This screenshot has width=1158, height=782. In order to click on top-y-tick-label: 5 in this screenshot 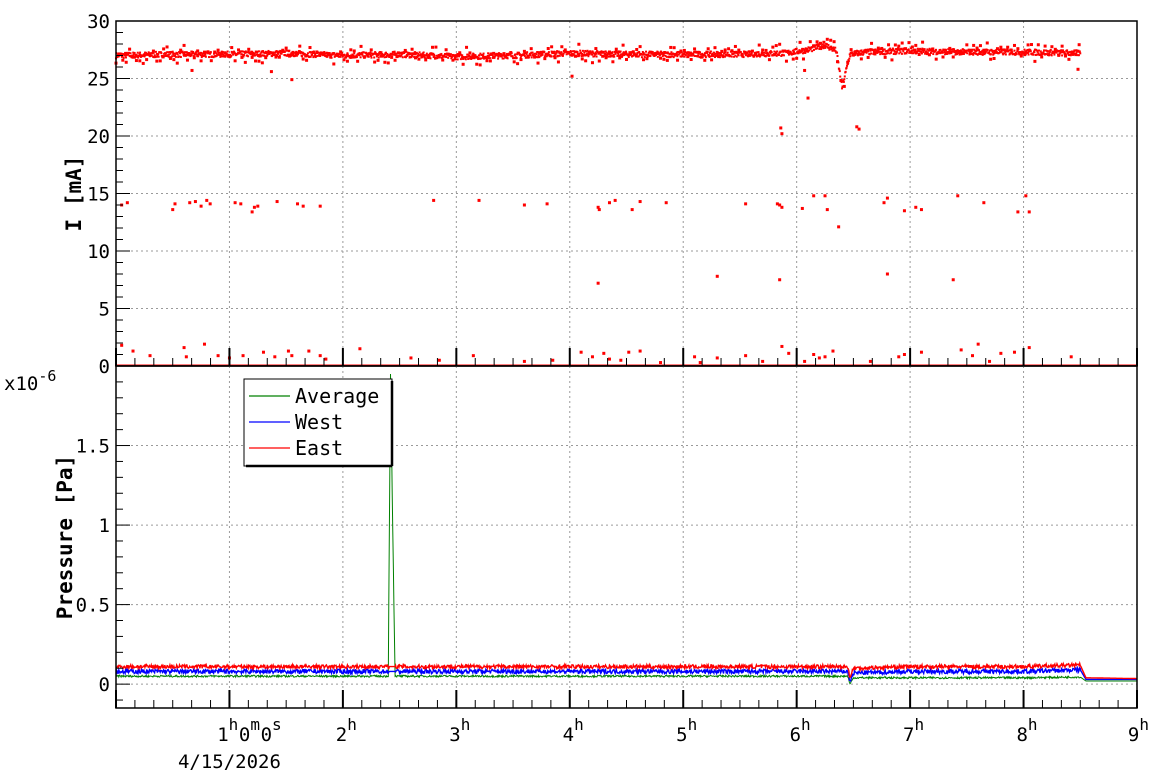, I will do `click(104, 310)`.